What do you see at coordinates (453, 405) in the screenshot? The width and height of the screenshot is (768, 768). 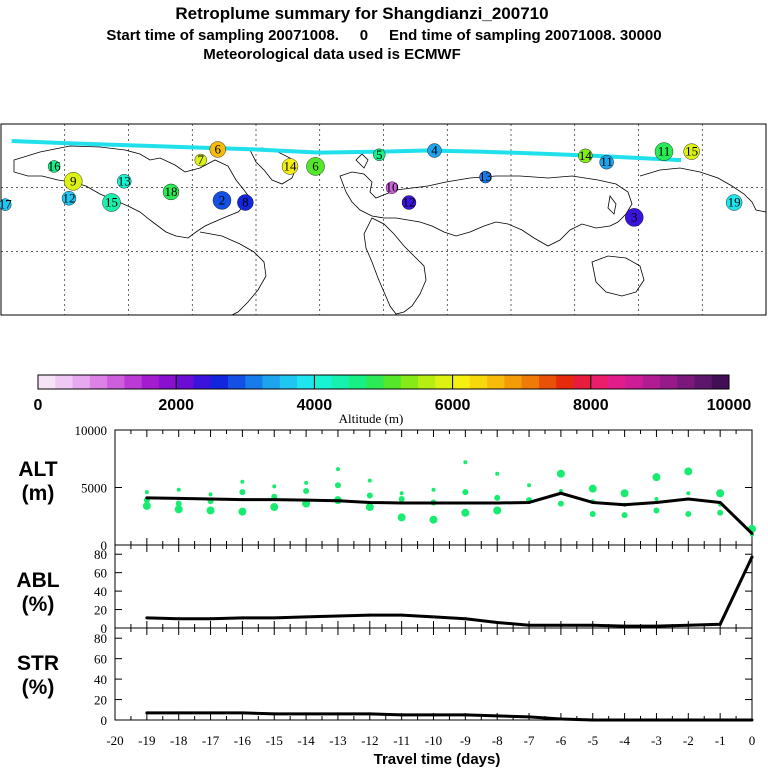 I see `colorbar-tick-label: 6000` at bounding box center [453, 405].